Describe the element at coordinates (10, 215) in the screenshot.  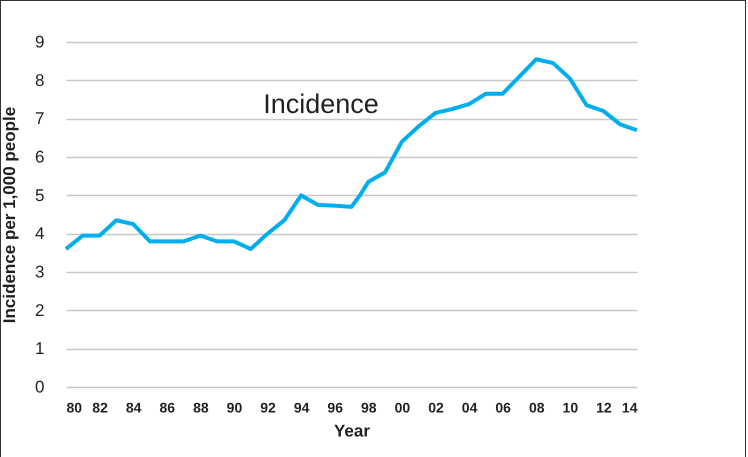
I see `y-axis-title: Incidence per 1,000 people` at that location.